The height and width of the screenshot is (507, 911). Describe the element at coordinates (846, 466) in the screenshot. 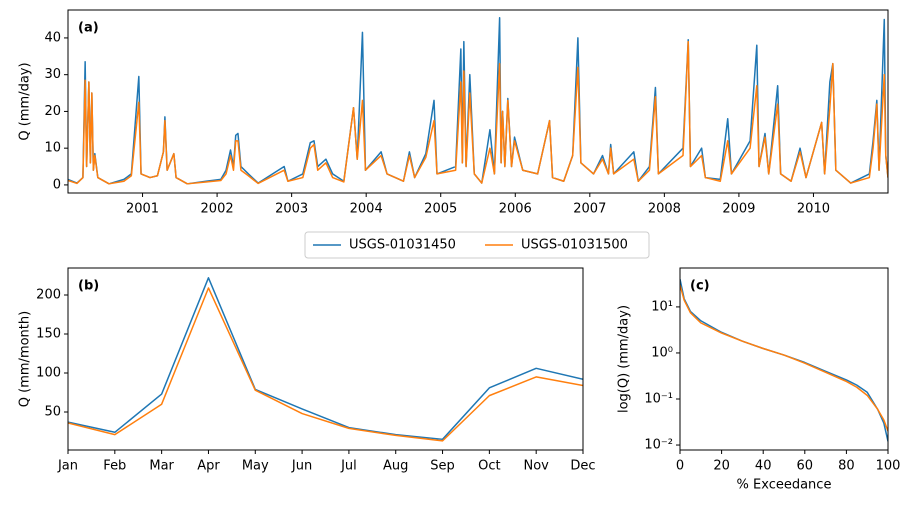

I see `x-tick-label: 80` at that location.